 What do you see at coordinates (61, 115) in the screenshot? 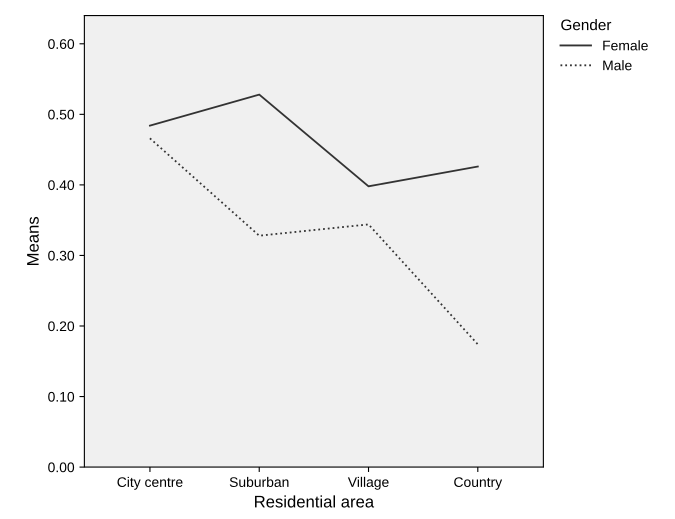
I see `y-tick-label: 0.50` at bounding box center [61, 115].